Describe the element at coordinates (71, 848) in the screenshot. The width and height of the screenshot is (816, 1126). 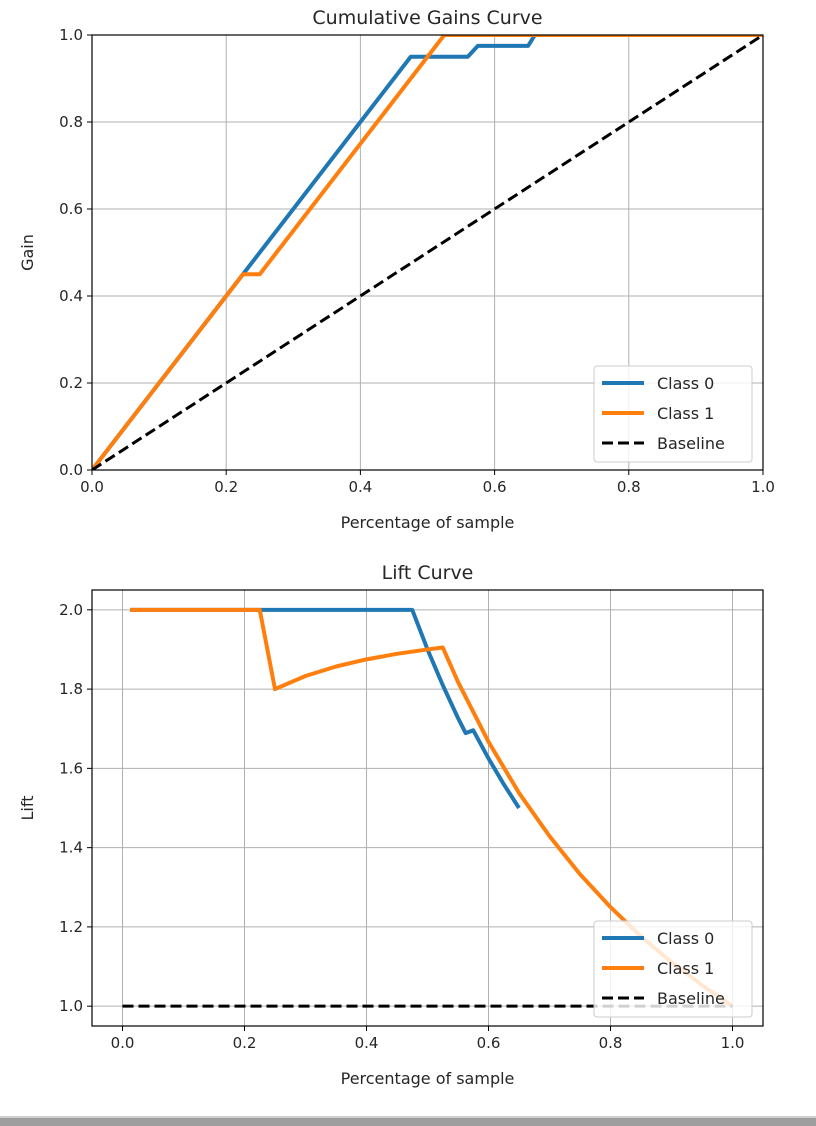
I see `y-tick-label: 1.4` at that location.